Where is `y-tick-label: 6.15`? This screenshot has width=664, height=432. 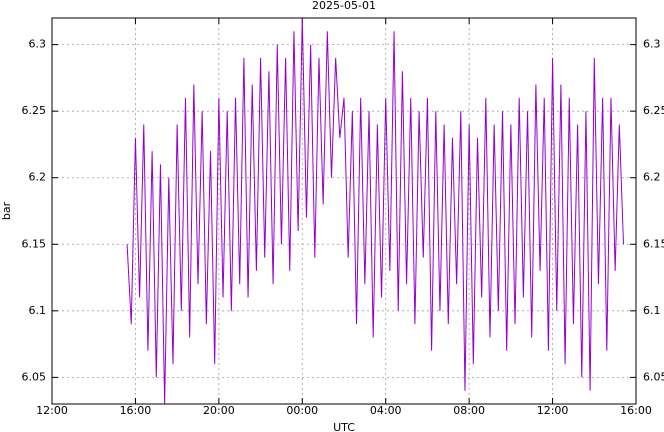 y-tick-label: 6.15 is located at coordinates (34, 243).